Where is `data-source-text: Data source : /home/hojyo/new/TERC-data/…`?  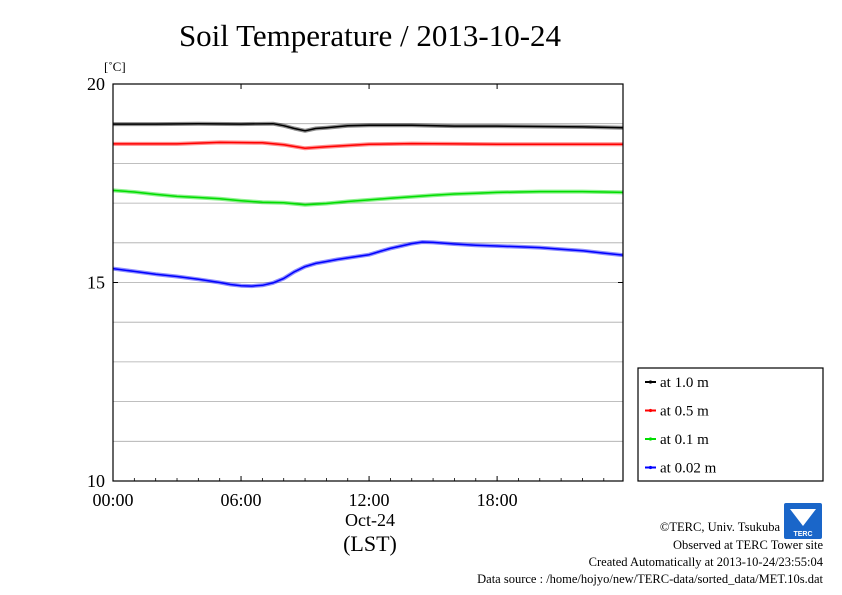
data-source-text: Data source : /home/hojyo/new/TERC-data/… is located at coordinates (650, 579).